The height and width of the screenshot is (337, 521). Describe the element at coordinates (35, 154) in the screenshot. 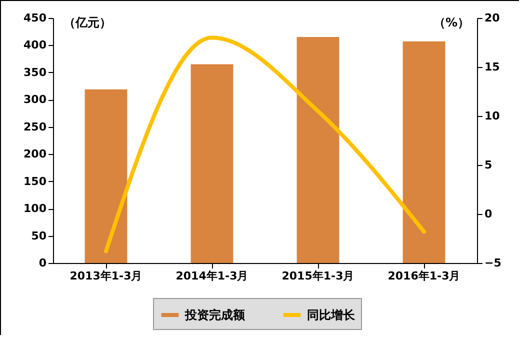

I see `y-tick-label: 200` at that location.